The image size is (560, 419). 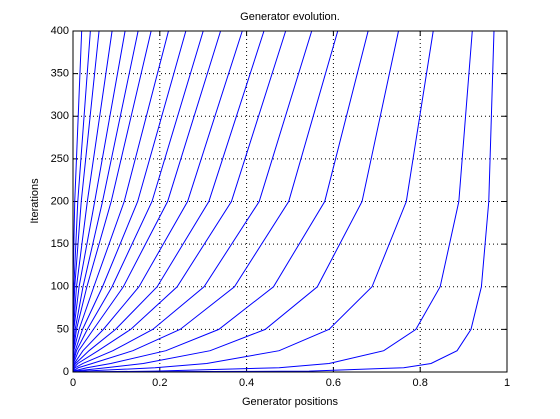 I want to click on x-axis-label: Generator positions, so click(x=290, y=402).